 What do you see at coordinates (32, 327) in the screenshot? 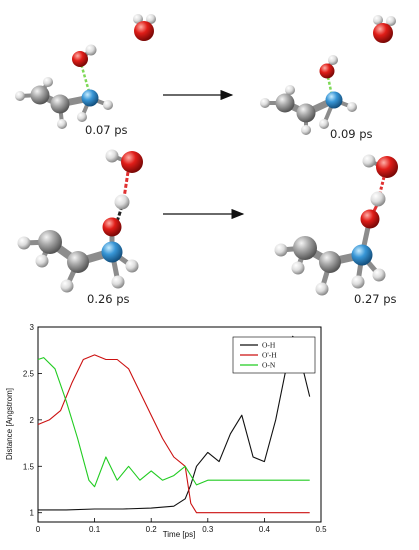
I see `y-tick-label: 3` at bounding box center [32, 327].